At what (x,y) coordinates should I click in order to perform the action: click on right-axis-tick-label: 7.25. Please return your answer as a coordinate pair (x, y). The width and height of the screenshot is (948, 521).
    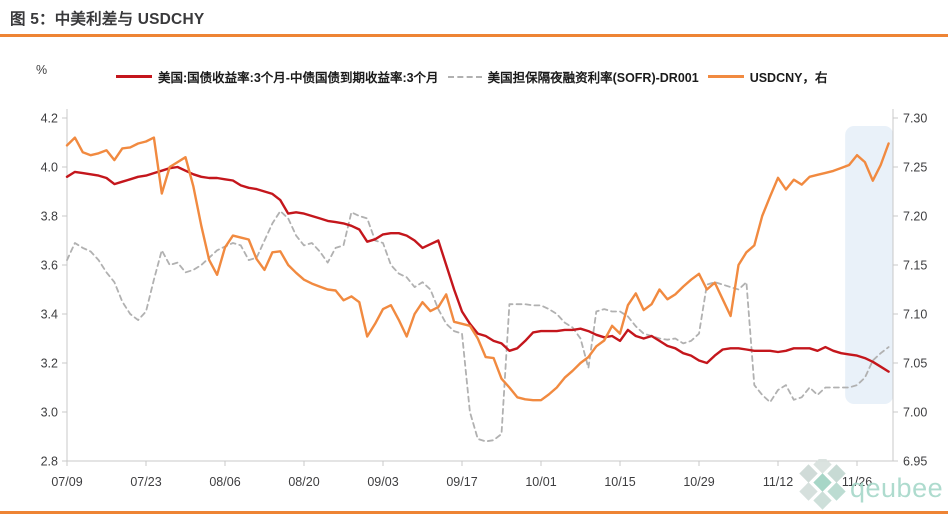
    Looking at the image, I should click on (915, 168).